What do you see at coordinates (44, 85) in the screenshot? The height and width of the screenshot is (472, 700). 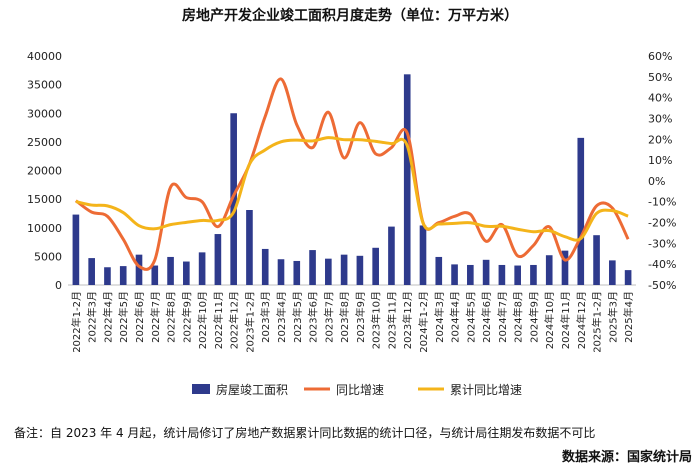 I see `left-axis-tick-label: 35000` at bounding box center [44, 85].